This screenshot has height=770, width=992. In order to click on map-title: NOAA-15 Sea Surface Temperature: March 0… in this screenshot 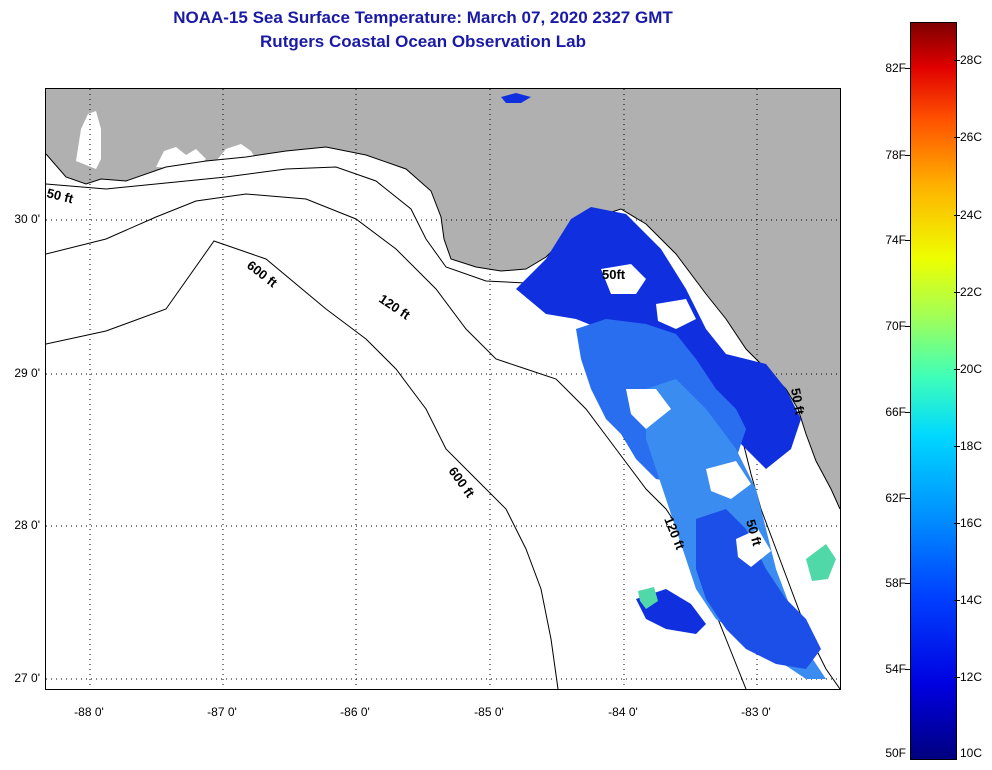, I will do `click(423, 17)`.